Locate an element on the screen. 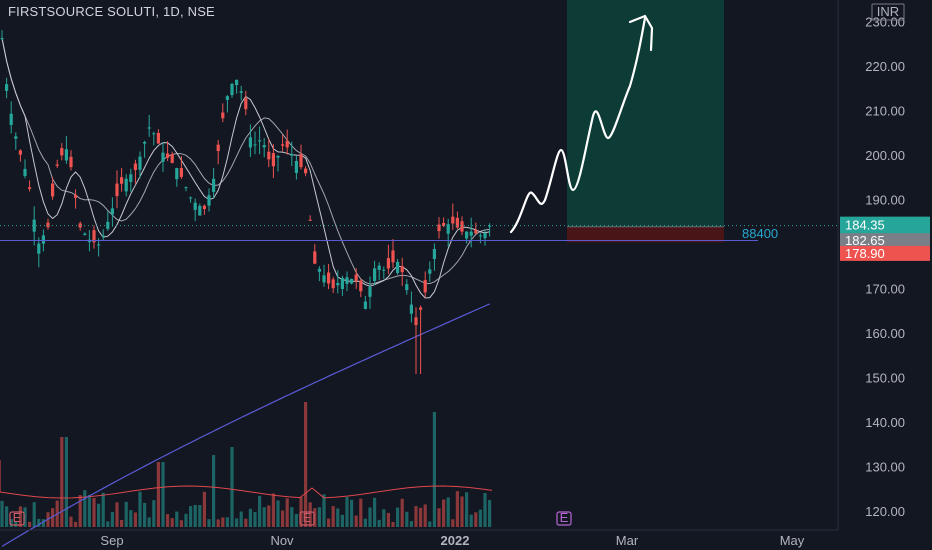 This screenshot has height=550, width=932. low-price-tag is located at coordinates (885, 253).